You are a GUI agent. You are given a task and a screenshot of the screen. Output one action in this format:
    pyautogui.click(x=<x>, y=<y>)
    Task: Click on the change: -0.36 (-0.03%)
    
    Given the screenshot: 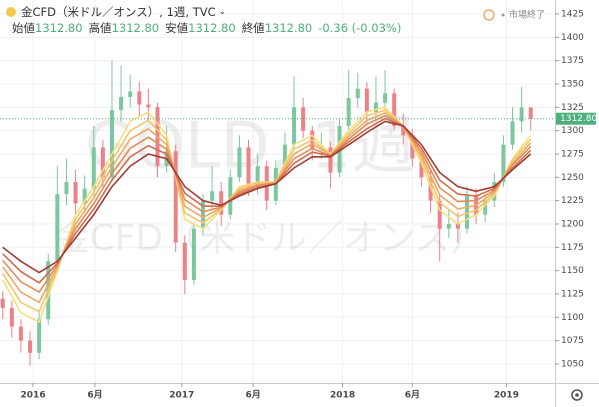 What is the action you would take?
    pyautogui.click(x=360, y=28)
    